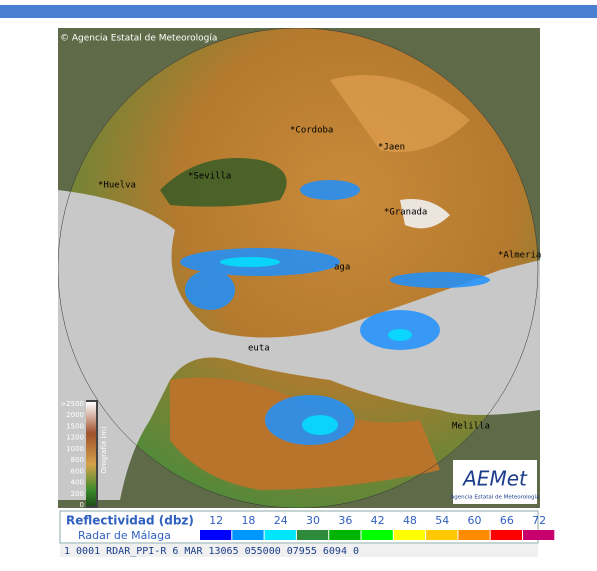 Image resolution: width=597 pixels, height=571 pixels. Describe the element at coordinates (130, 521) in the screenshot. I see `legend-title: Reflectividad (dbz)` at that location.